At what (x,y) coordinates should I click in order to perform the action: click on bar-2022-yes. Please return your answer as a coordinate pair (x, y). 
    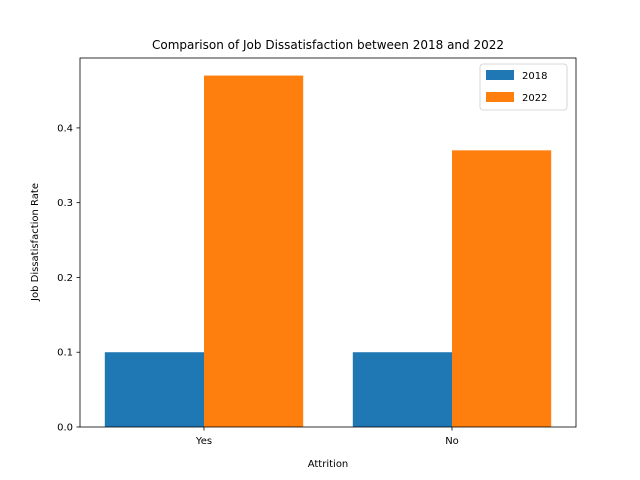
    Looking at the image, I should click on (254, 251).